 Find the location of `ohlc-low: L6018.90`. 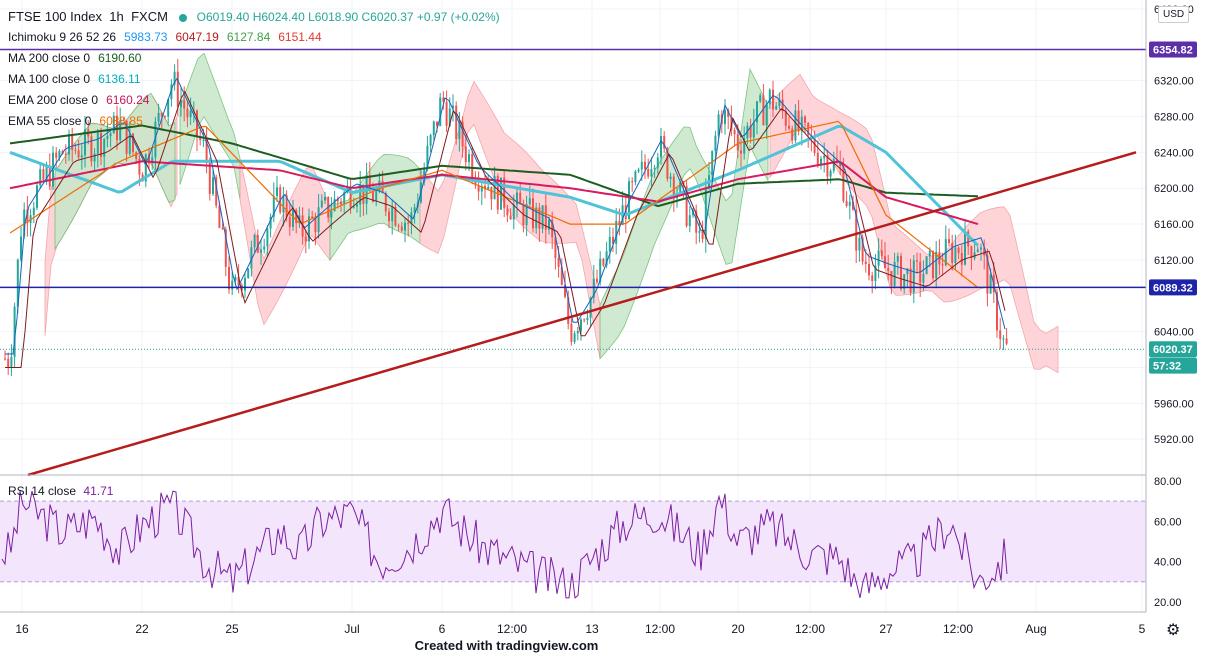

ohlc-low: L6018.90 is located at coordinates (333, 17).